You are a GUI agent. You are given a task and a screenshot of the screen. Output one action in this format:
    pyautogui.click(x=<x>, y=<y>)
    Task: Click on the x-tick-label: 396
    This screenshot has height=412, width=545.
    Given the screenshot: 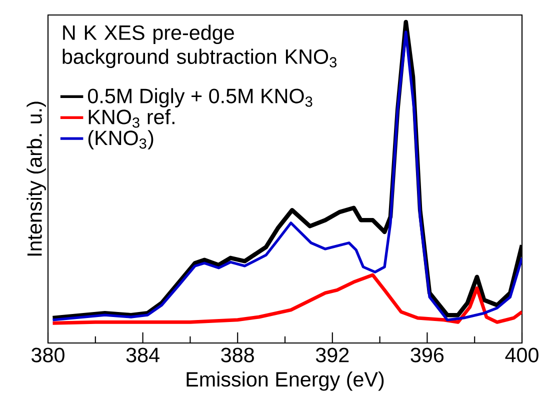 What is the action you would take?
    pyautogui.click(x=427, y=355)
    